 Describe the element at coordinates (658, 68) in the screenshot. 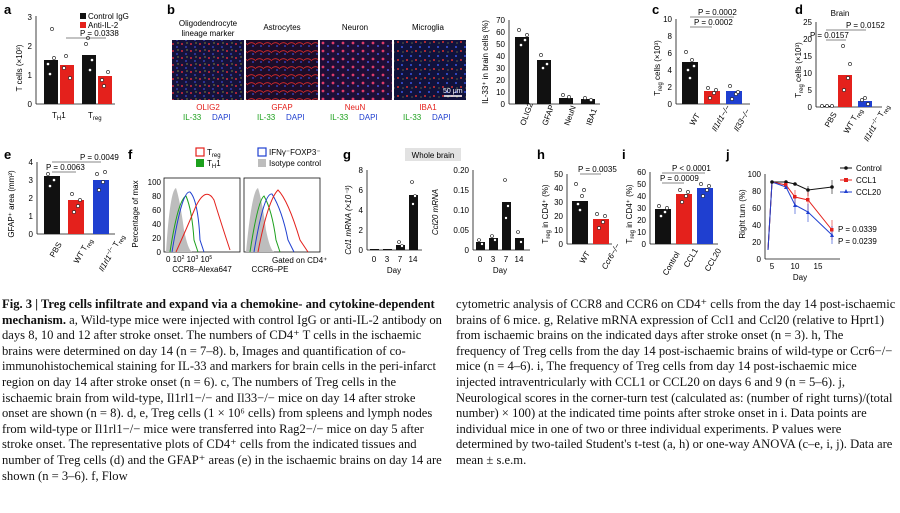

I see `panel-c-ylabel: Treg cells (×10³)` at that location.